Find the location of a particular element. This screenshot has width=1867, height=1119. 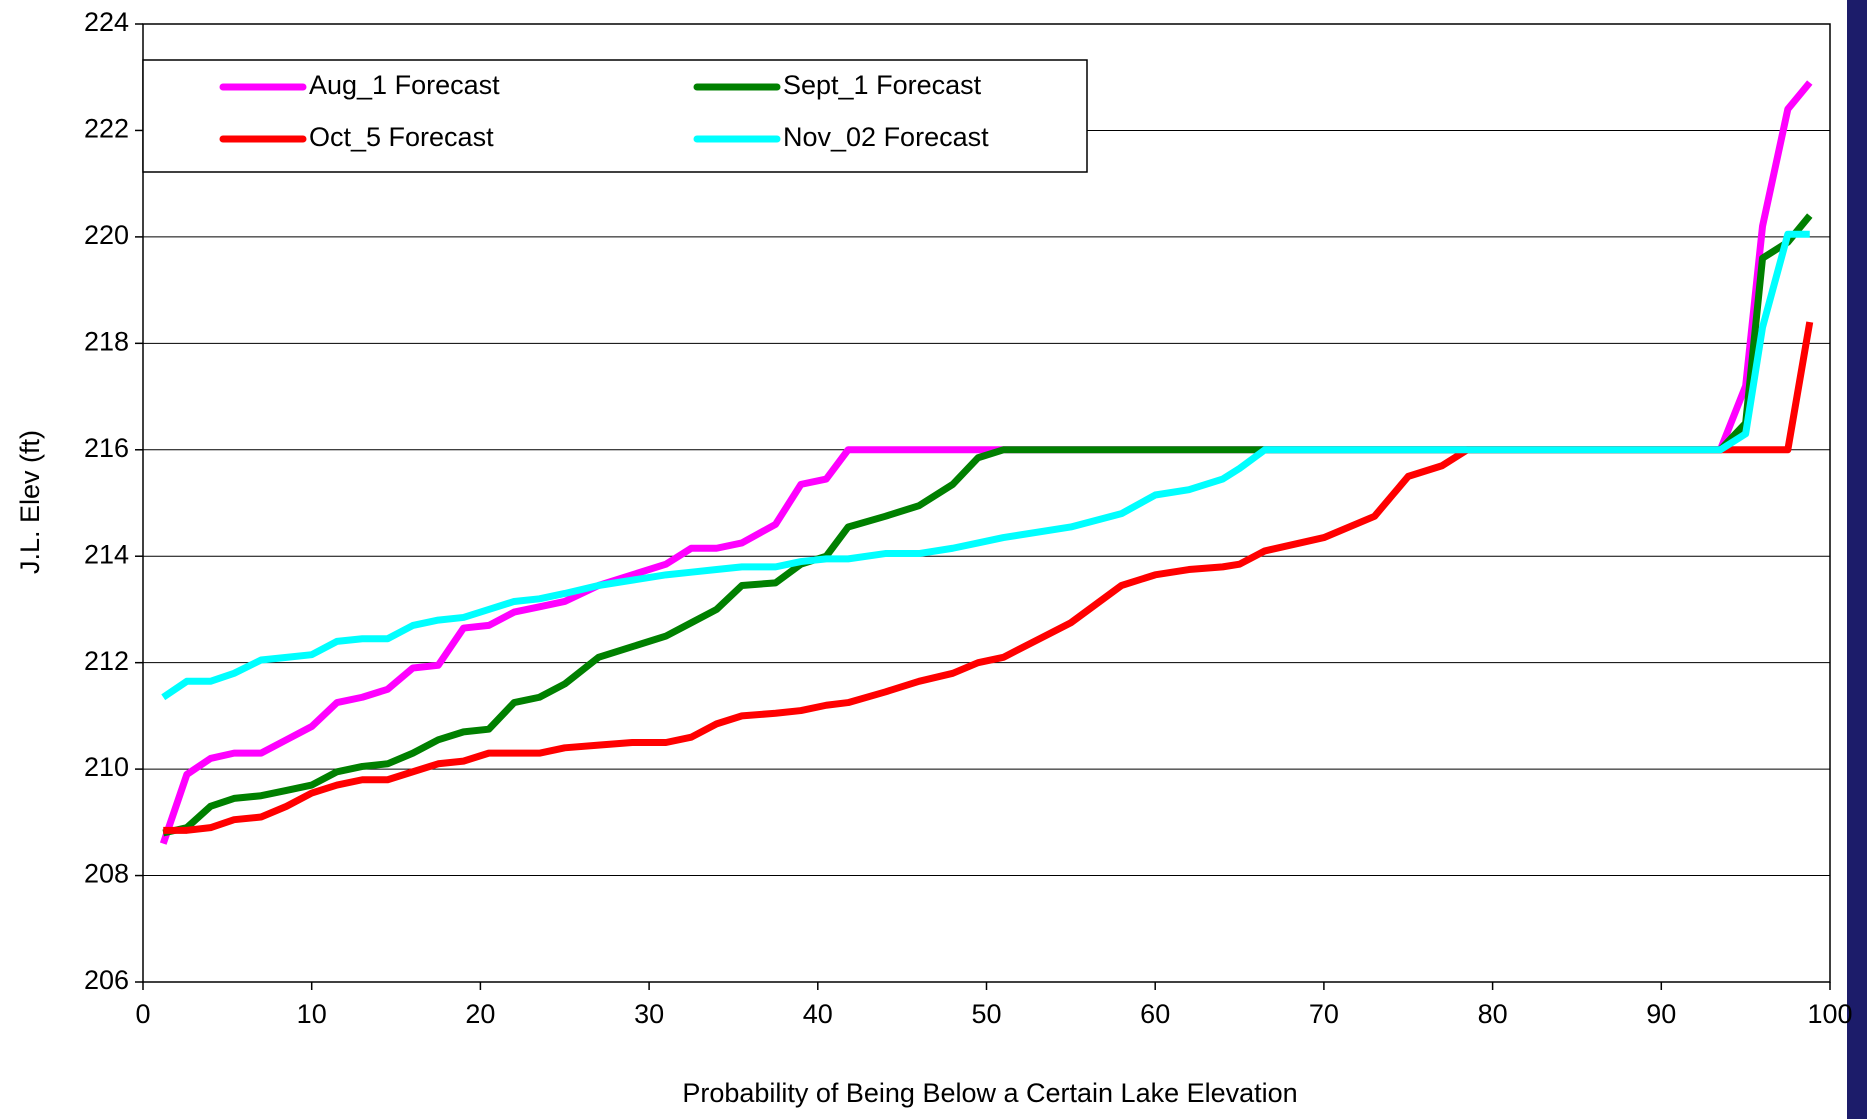

legend-box is located at coordinates (615, 116).